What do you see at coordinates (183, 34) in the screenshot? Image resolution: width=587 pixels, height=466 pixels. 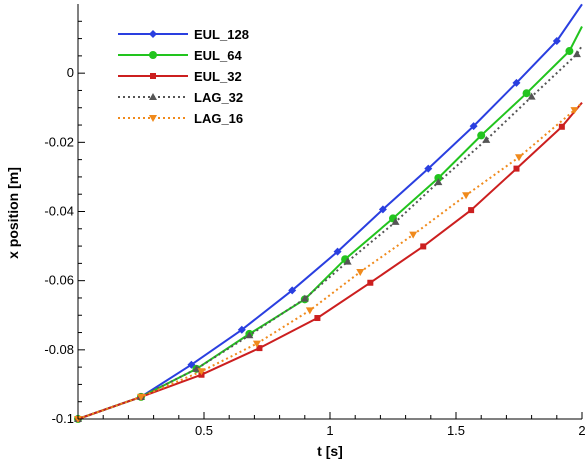 I see `legend-entry: EUL_128` at bounding box center [183, 34].